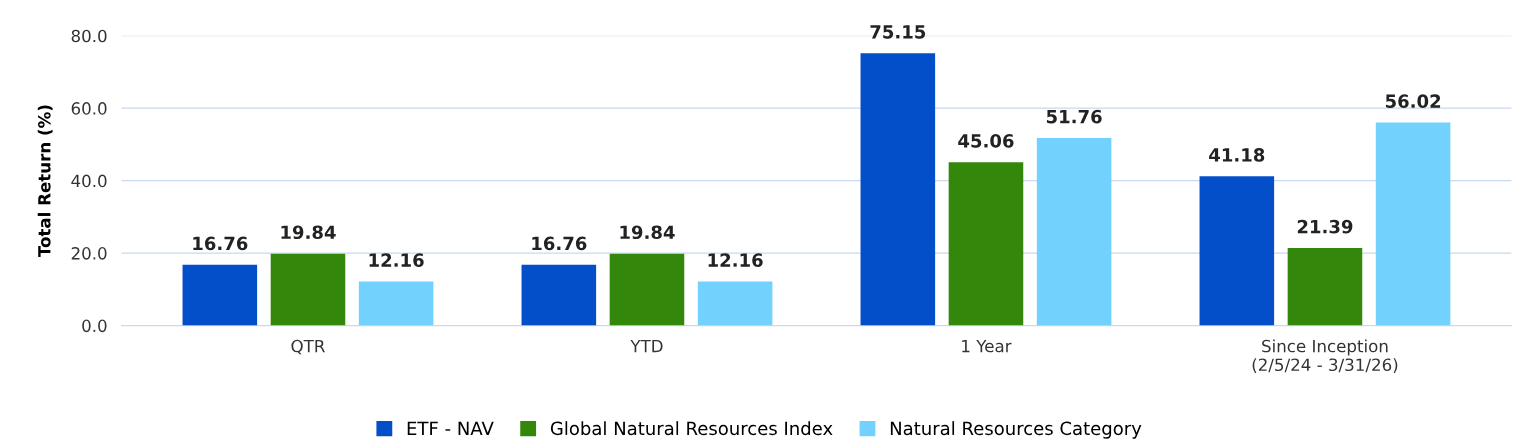 The image size is (1519, 446). Describe the element at coordinates (89, 108) in the screenshot. I see `y-tick-label: 60.0` at that location.